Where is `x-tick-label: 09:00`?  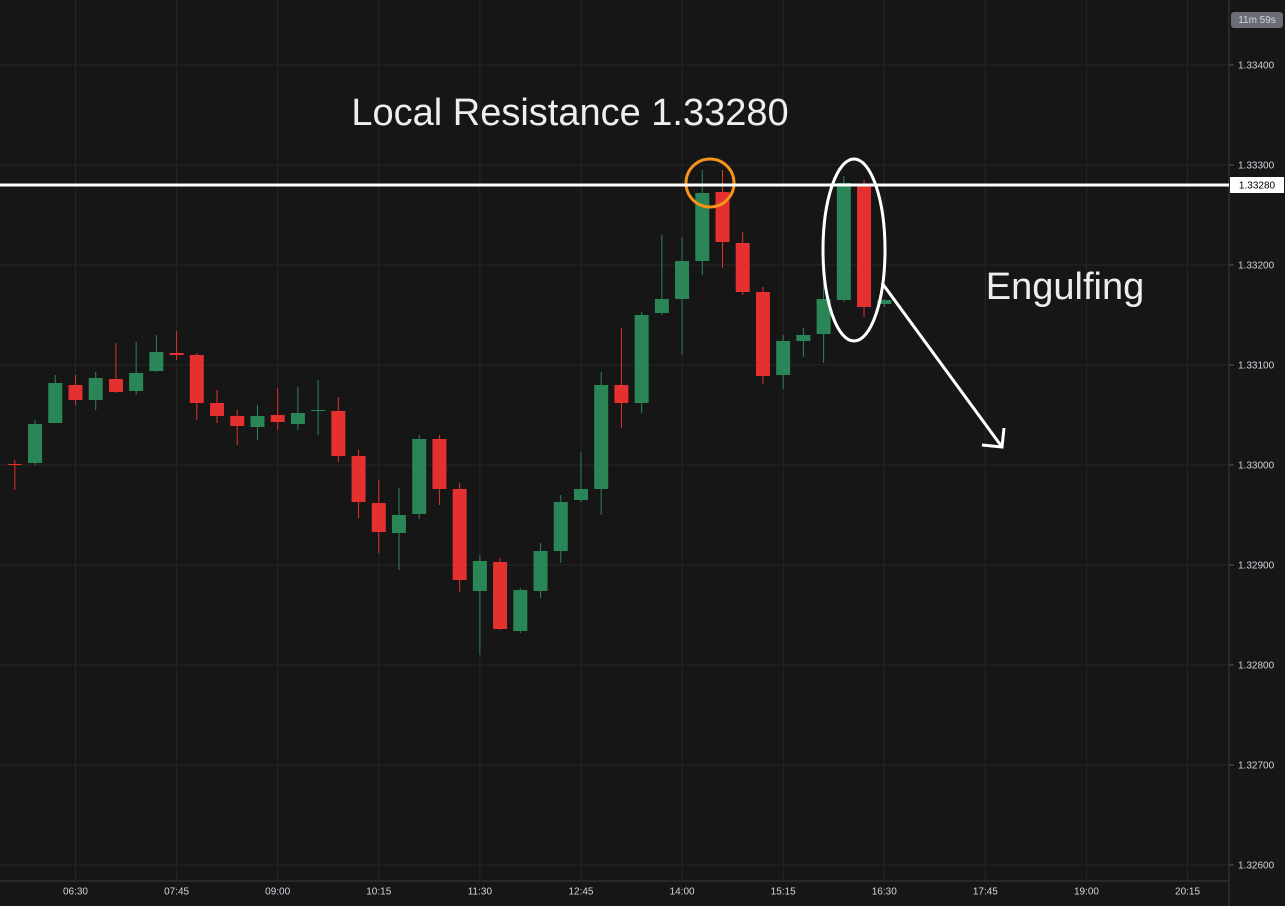
x-tick-label: 09:00 is located at coordinates (277, 892).